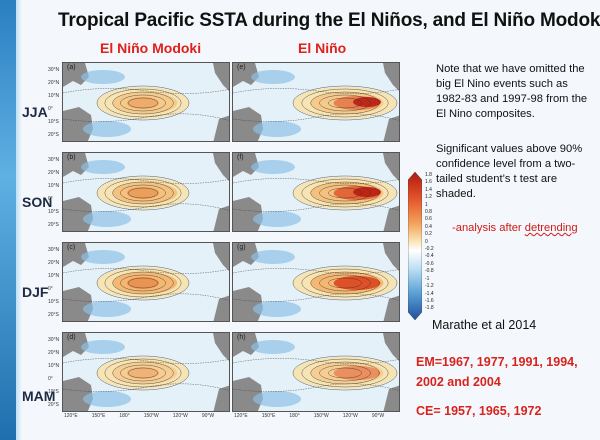  Describe the element at coordinates (428, 226) in the screenshot. I see `colorbar-tick: 0.4` at that location.